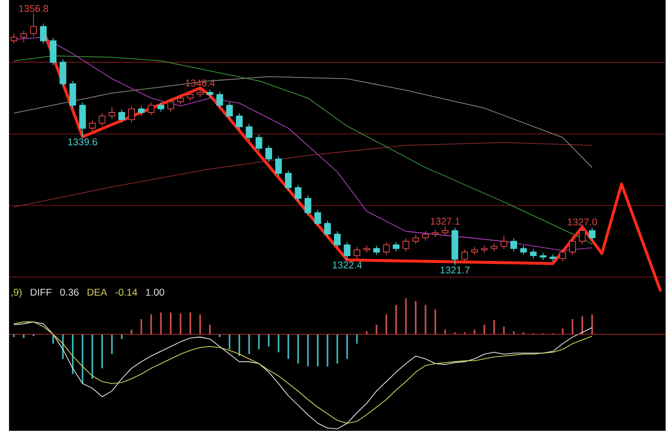  I want to click on text: -0.14, so click(126, 292).